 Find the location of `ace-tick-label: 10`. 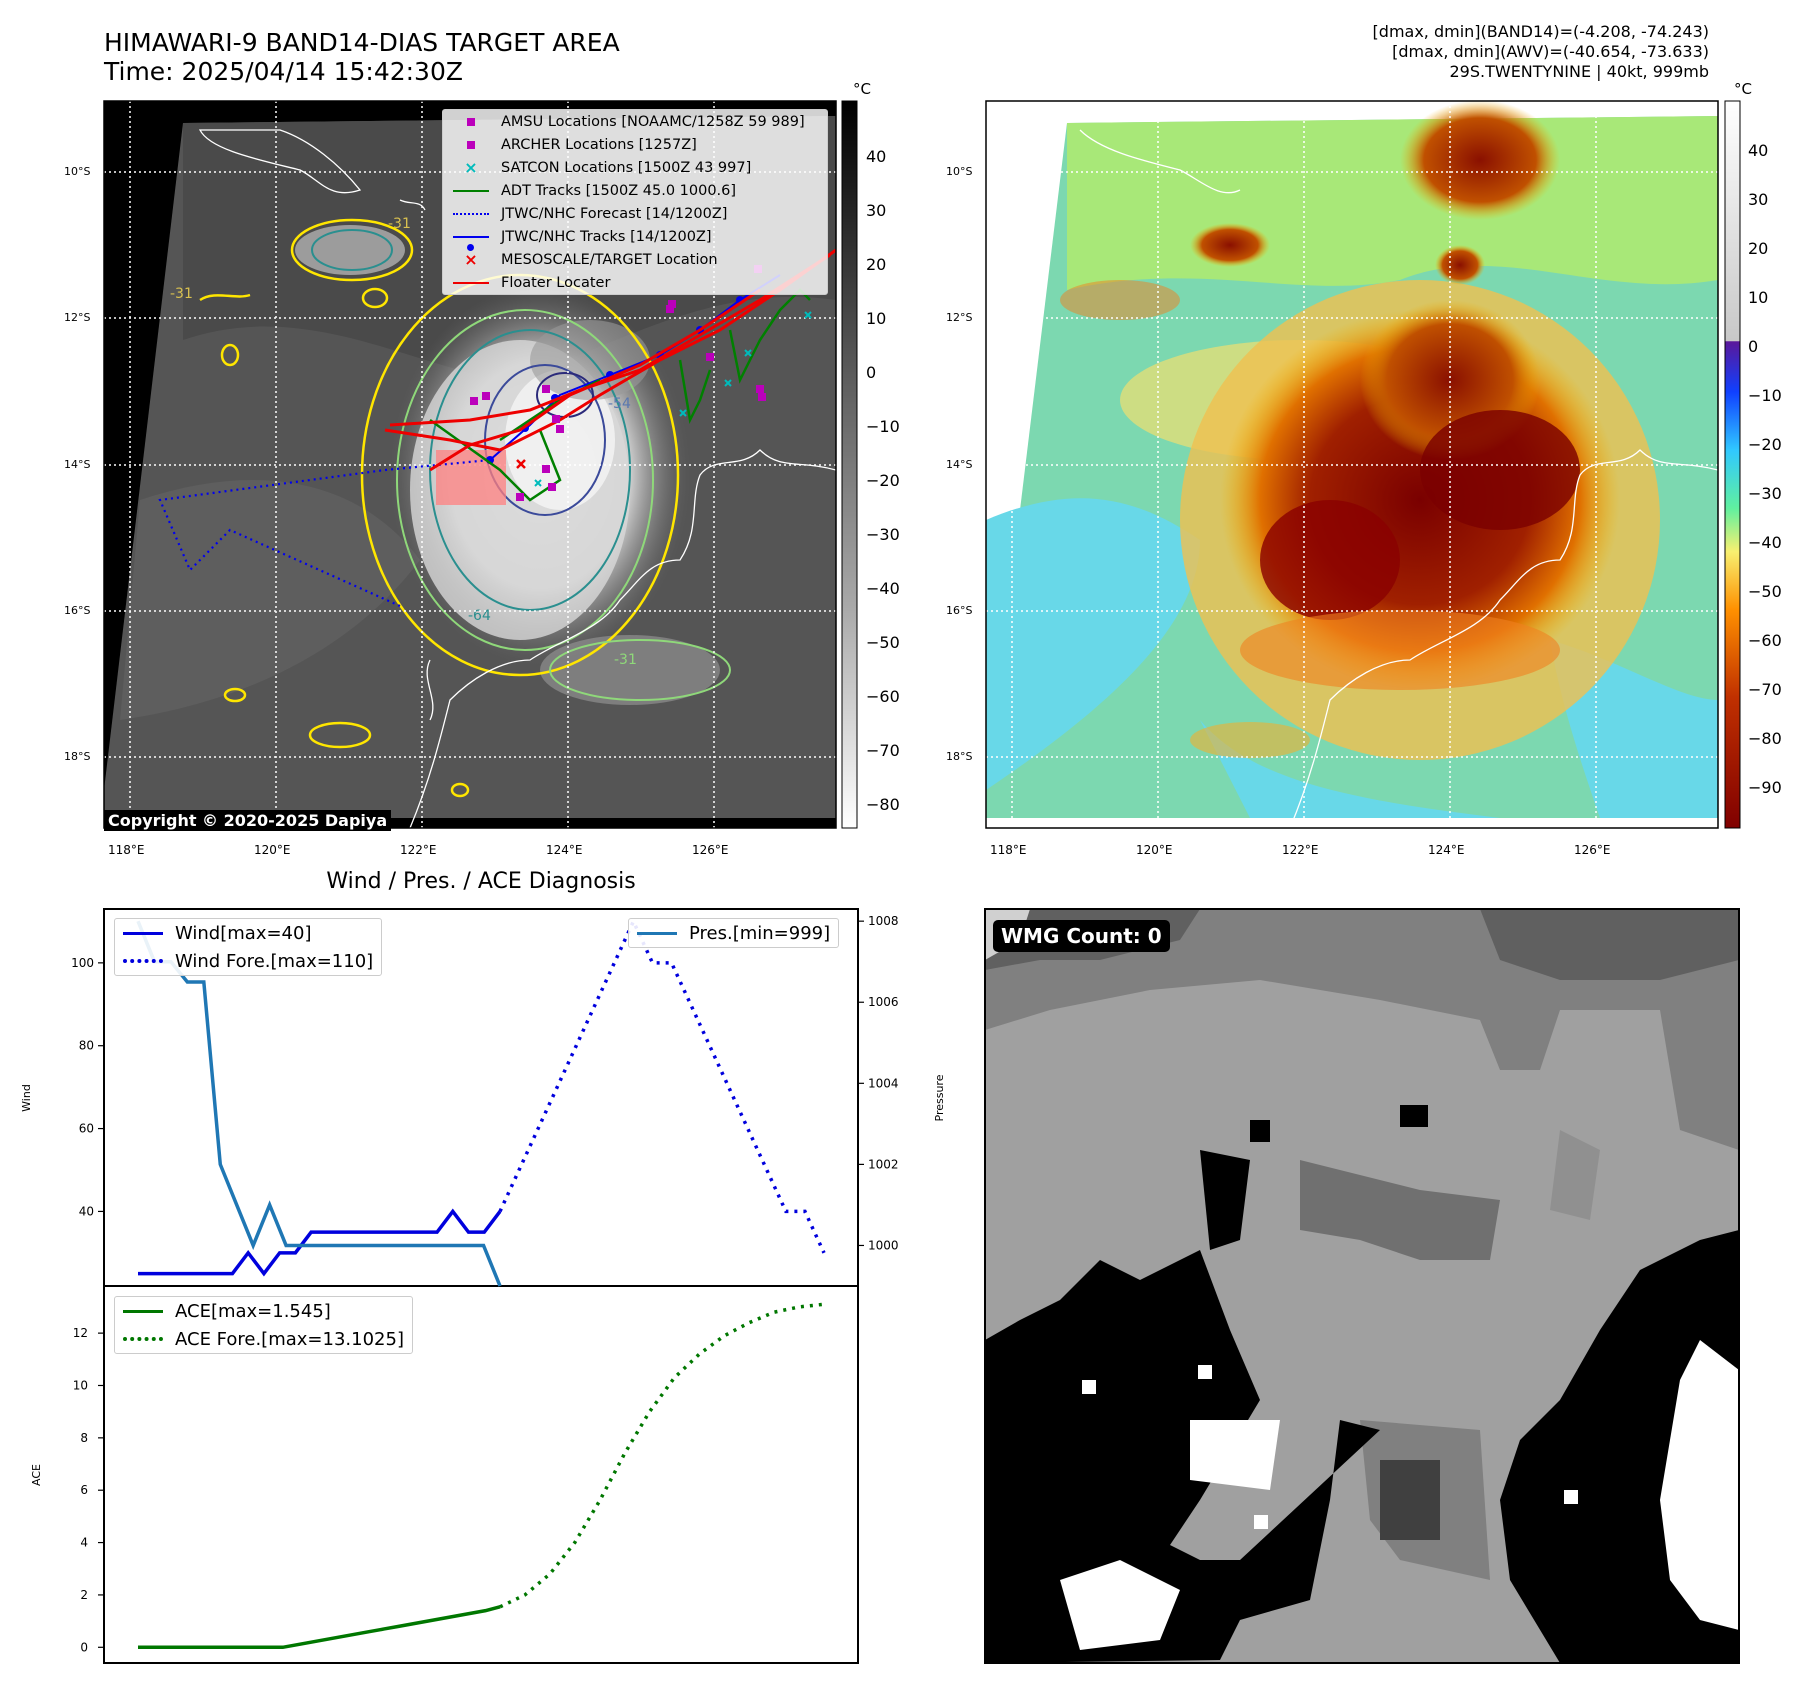

ace-tick-label: 10 is located at coordinates (80, 1385).